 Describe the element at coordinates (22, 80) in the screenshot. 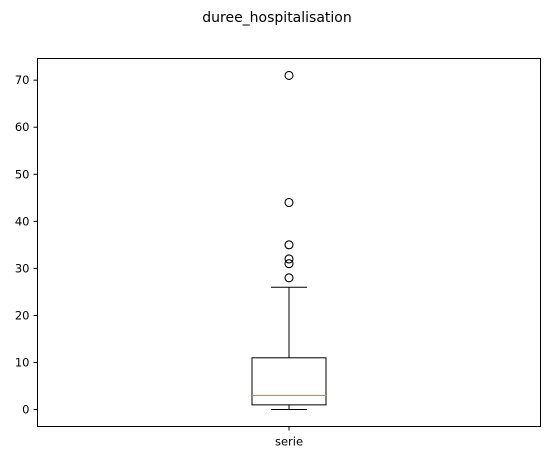

I see `y-tick-label: 70` at that location.